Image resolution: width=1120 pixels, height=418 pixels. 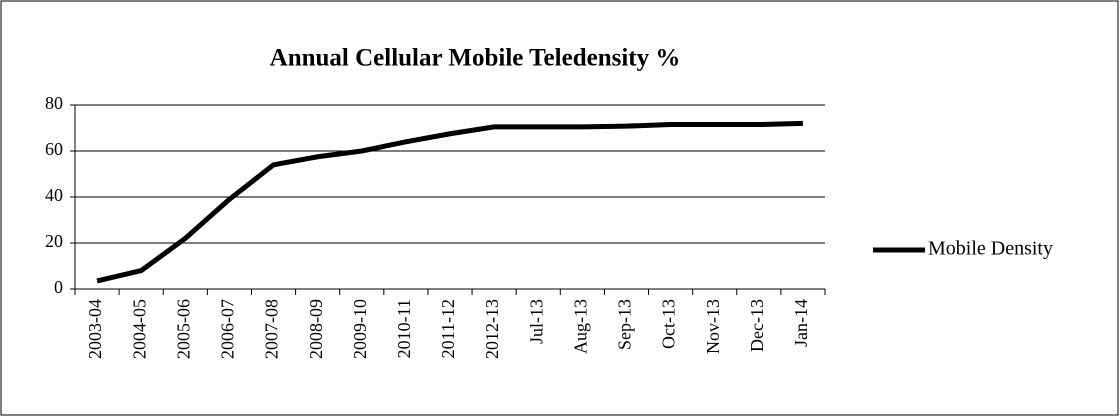 What do you see at coordinates (757, 325) in the screenshot?
I see `x-tick-label: Dec-13` at bounding box center [757, 325].